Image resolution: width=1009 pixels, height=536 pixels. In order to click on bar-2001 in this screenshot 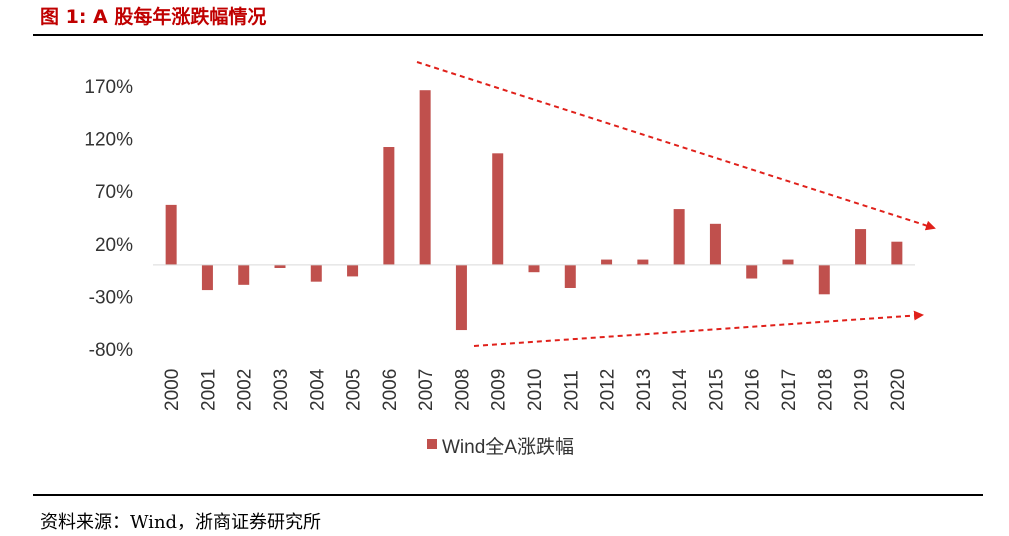, I will do `click(207, 277)`.